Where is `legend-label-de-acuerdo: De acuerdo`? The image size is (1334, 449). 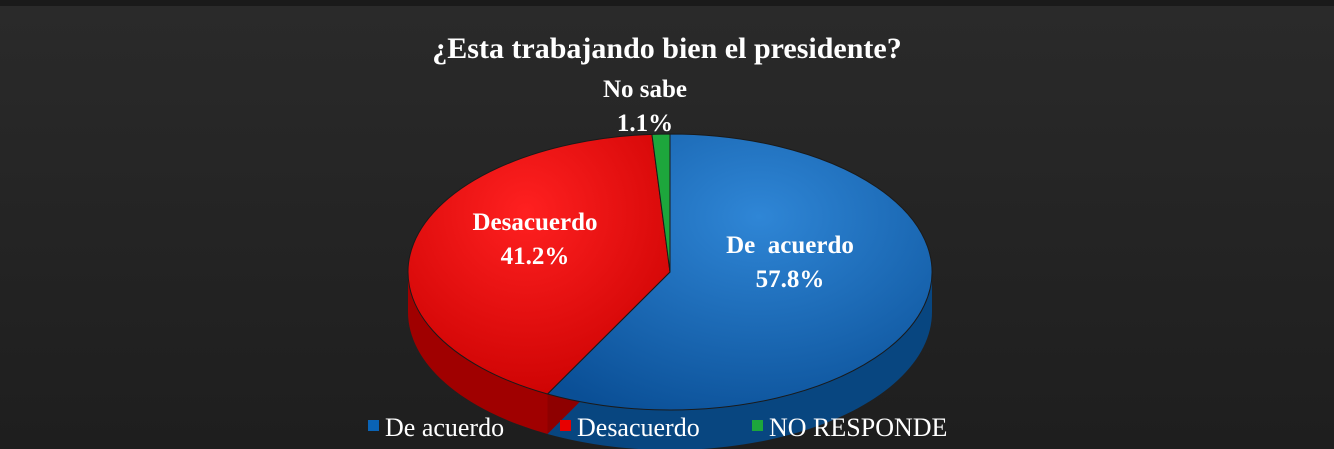
legend-label-de-acuerdo: De acuerdo is located at coordinates (444, 427).